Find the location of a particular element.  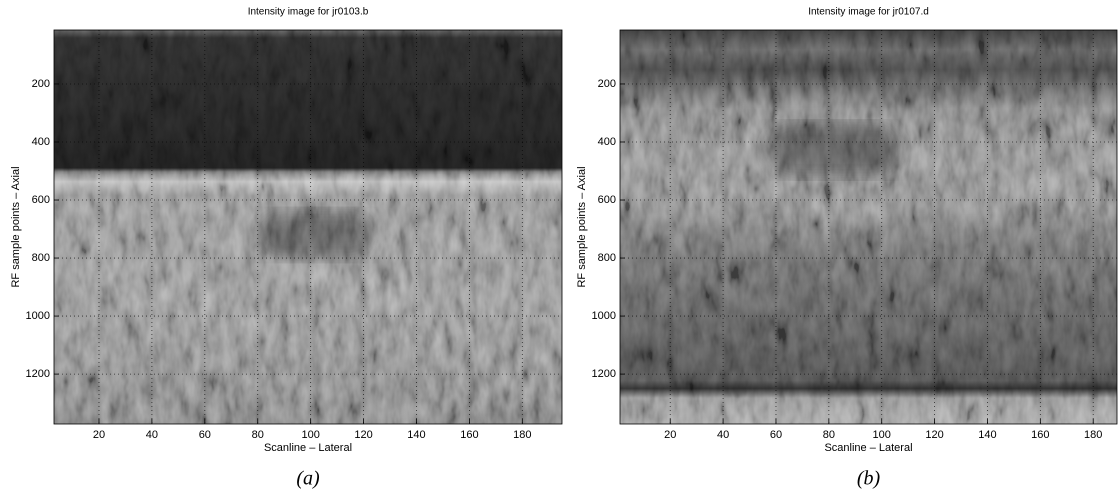

chart-title: Intensity image for jr0107.d is located at coordinates (868, 12).